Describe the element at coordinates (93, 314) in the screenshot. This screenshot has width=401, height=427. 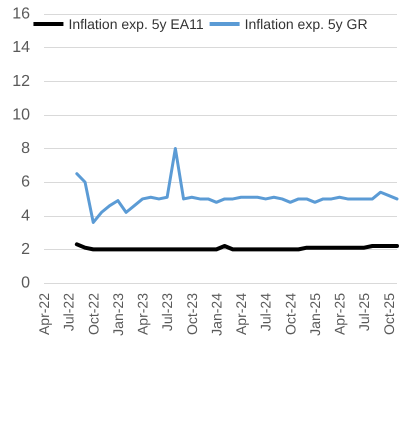
I see `x-tick-label: Oct-22` at that location.